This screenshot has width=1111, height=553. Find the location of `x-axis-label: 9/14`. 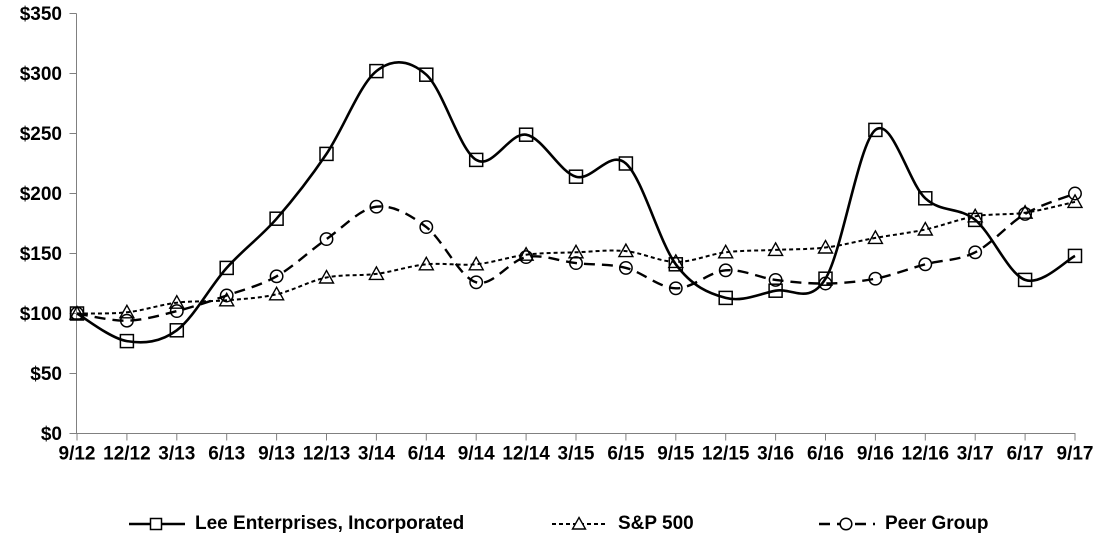

x-axis-label: 9/14 is located at coordinates (476, 454).